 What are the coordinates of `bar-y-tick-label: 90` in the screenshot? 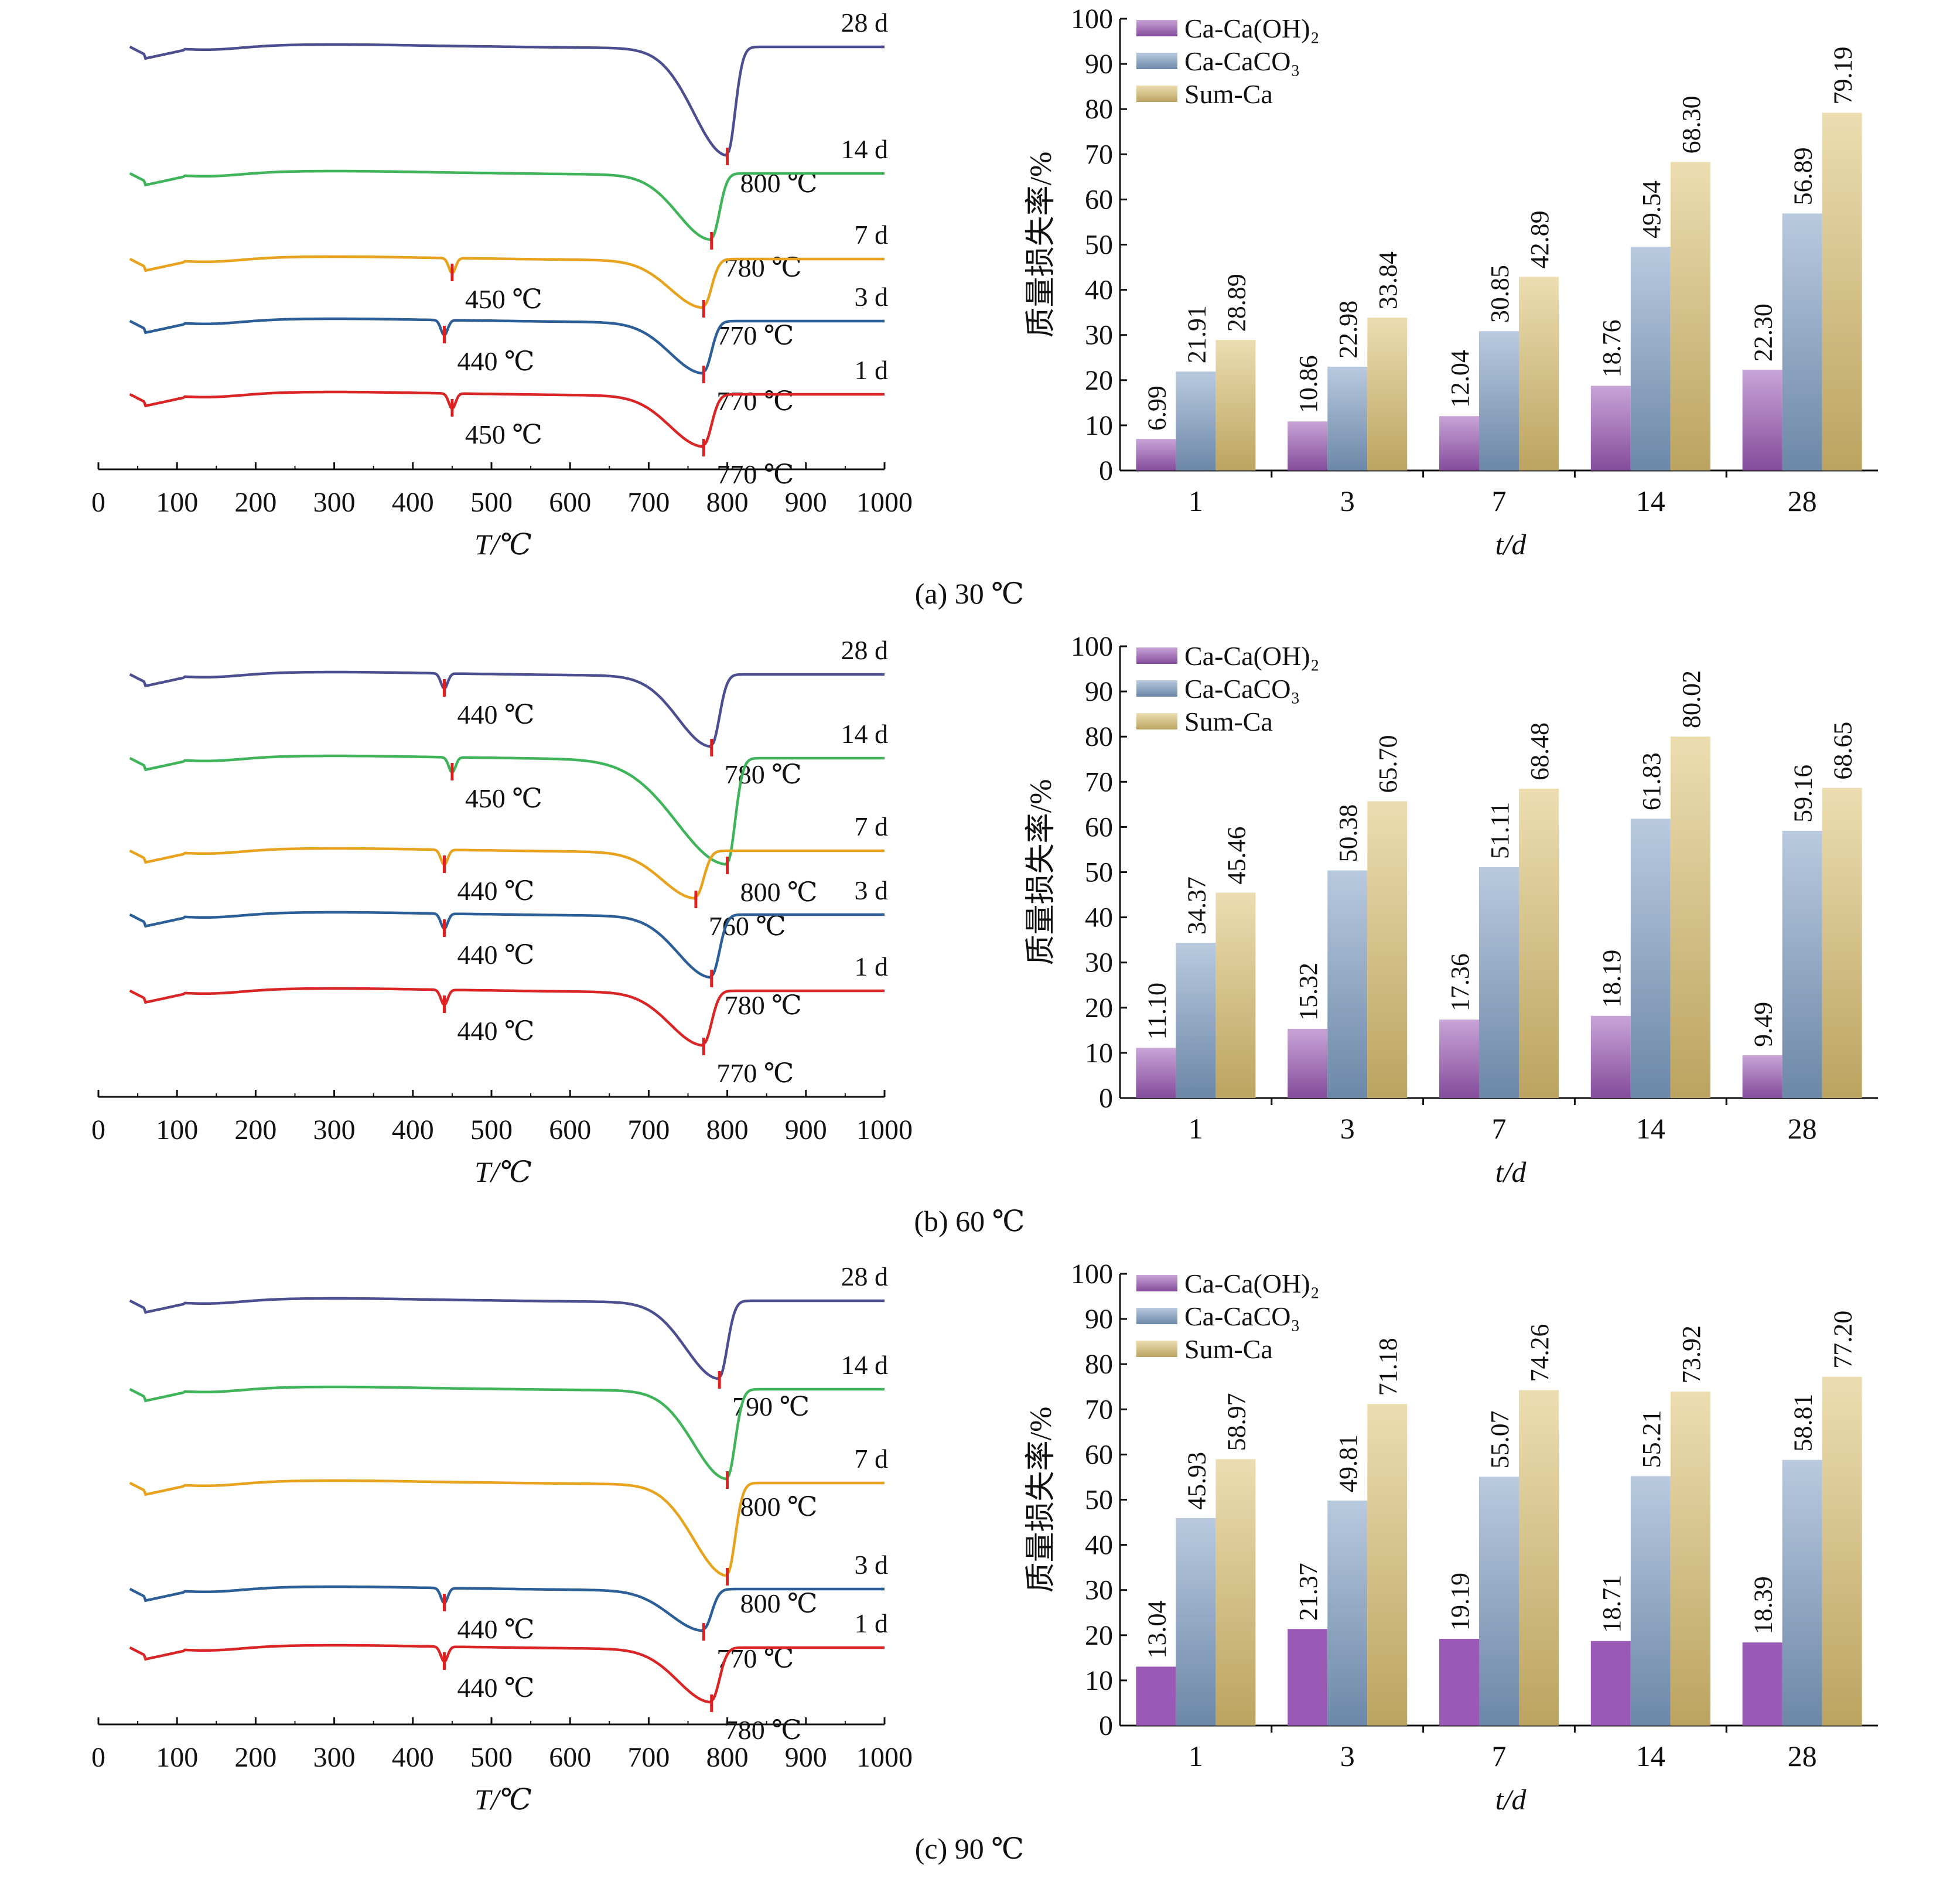 It's located at (1099, 692).